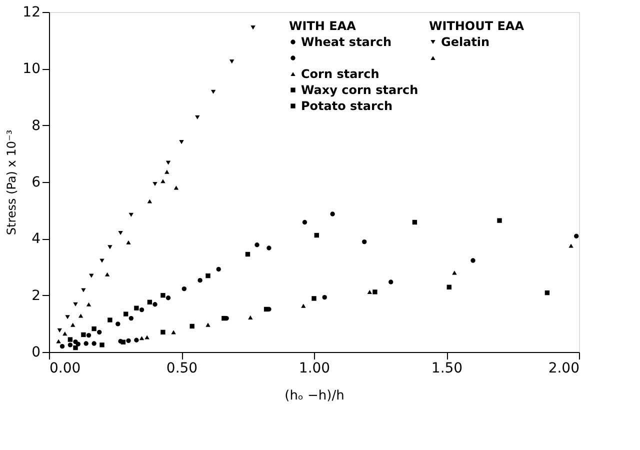 This screenshot has height=450, width=640. I want to click on y-axis-title: Stress (Pa) x 10⁻³, so click(11, 183).